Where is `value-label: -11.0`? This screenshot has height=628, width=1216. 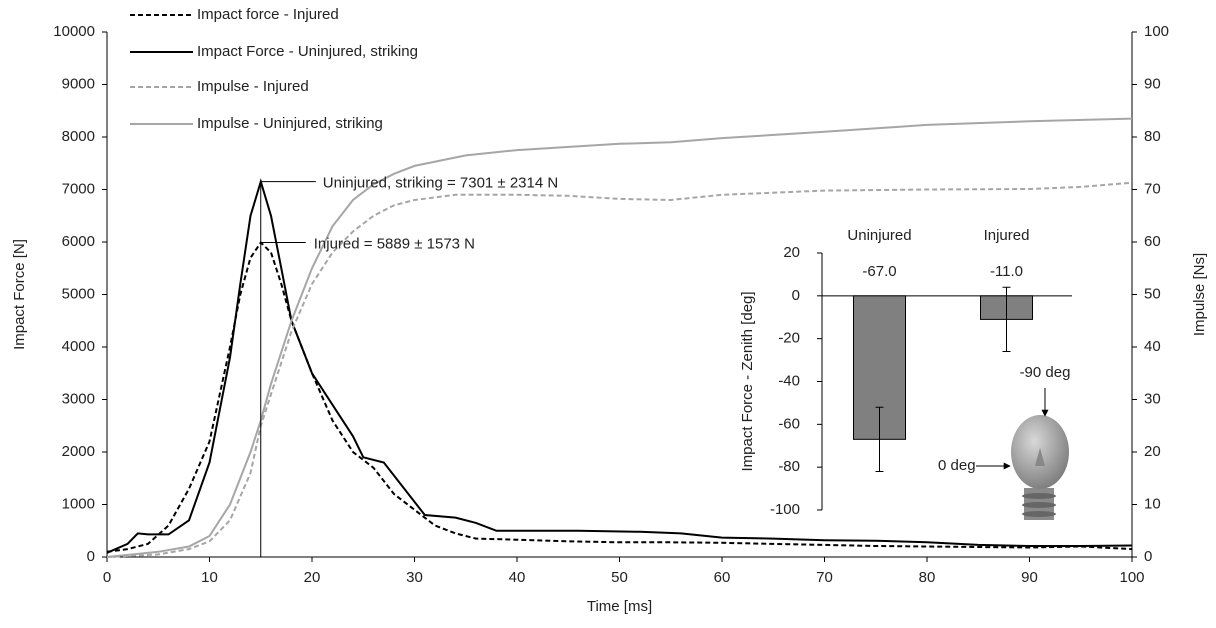 value-label: -11.0 is located at coordinates (1006, 271).